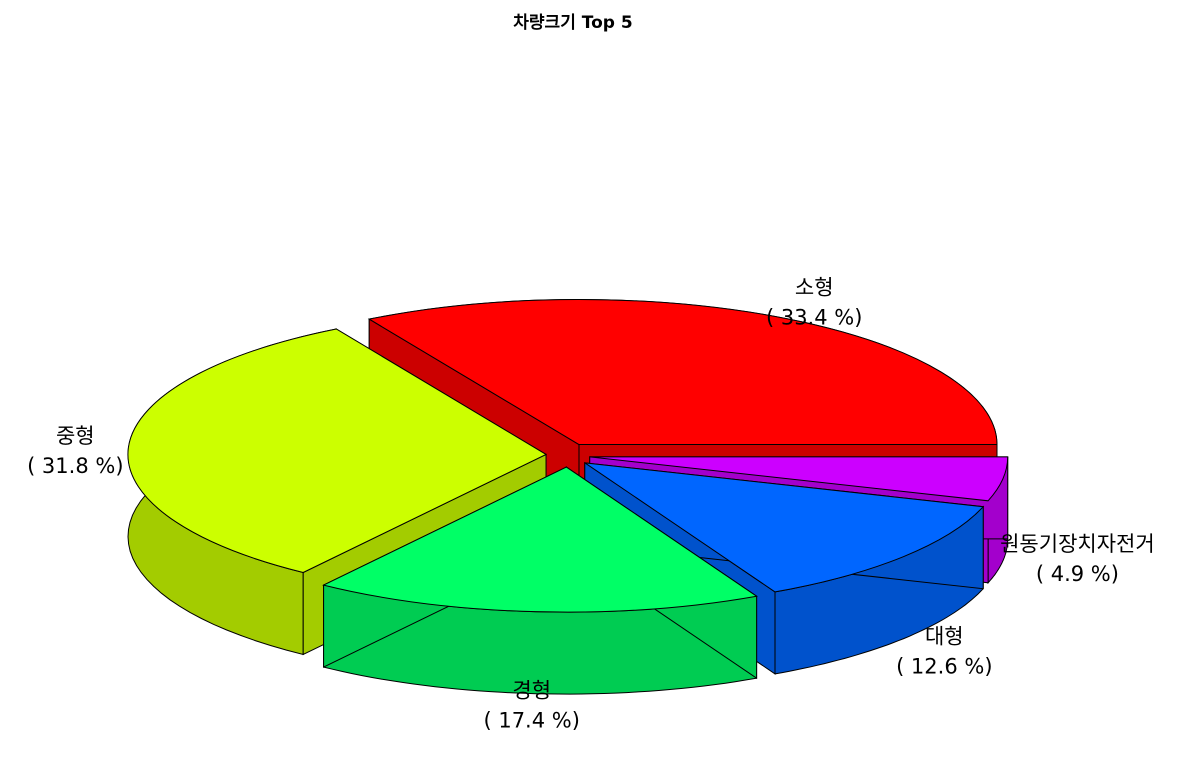 The image size is (1177, 764). What do you see at coordinates (1077, 544) in the screenshot?
I see `slice-label-1: 원동기장치자전거` at bounding box center [1077, 544].